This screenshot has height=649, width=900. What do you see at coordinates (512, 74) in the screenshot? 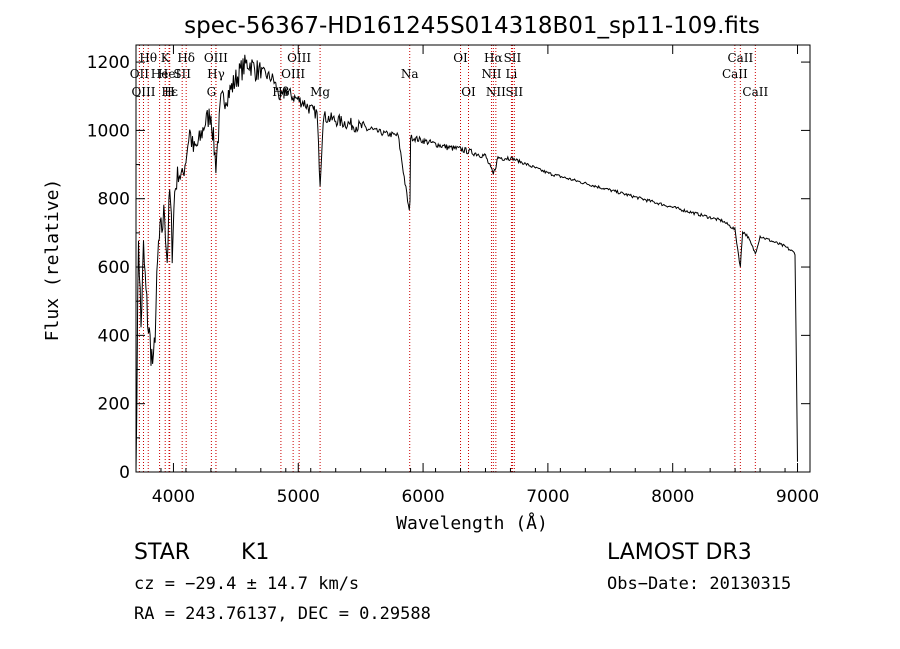
I see `line-marker-label-24: Li` at bounding box center [512, 74].